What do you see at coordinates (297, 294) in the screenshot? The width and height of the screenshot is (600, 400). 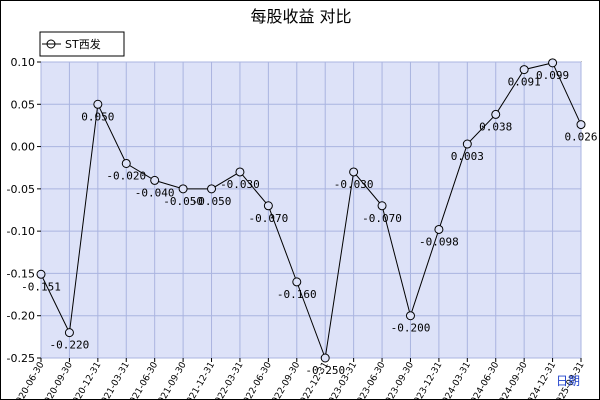 I see `data-label: -0.160` at bounding box center [297, 294].